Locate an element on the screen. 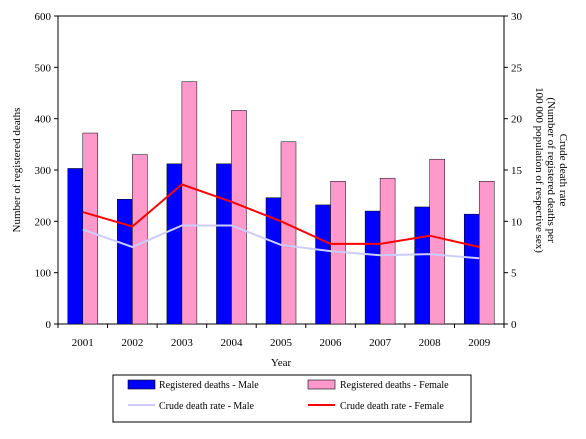  legend-label-male-deaths: Registered deaths - Male is located at coordinates (209, 385).